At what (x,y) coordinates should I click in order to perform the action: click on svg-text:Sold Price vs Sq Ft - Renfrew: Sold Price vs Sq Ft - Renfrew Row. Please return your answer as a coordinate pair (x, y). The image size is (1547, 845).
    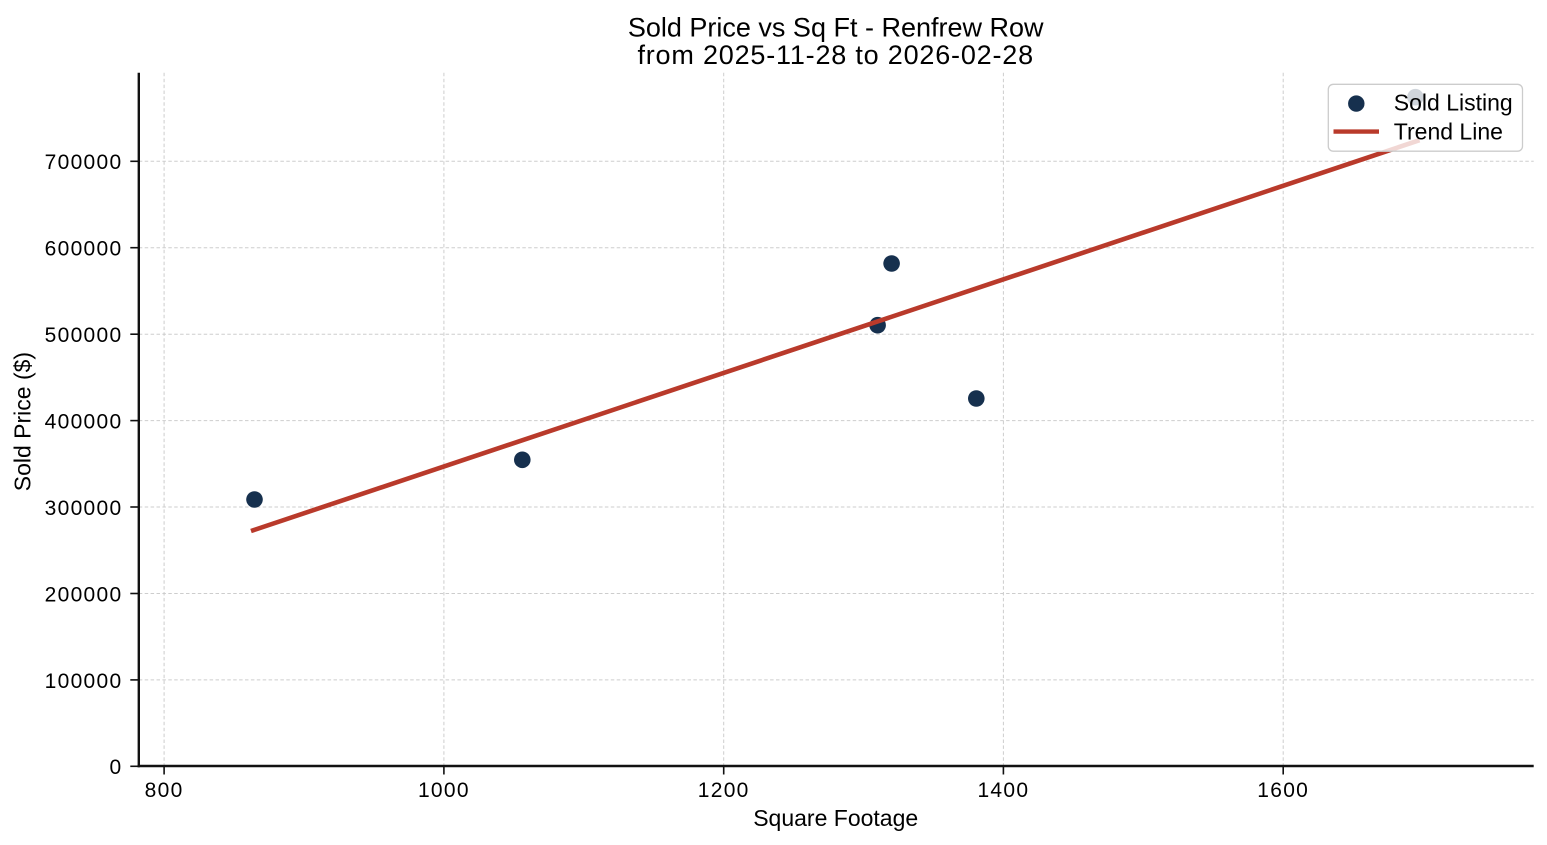
    Looking at the image, I should click on (836, 28).